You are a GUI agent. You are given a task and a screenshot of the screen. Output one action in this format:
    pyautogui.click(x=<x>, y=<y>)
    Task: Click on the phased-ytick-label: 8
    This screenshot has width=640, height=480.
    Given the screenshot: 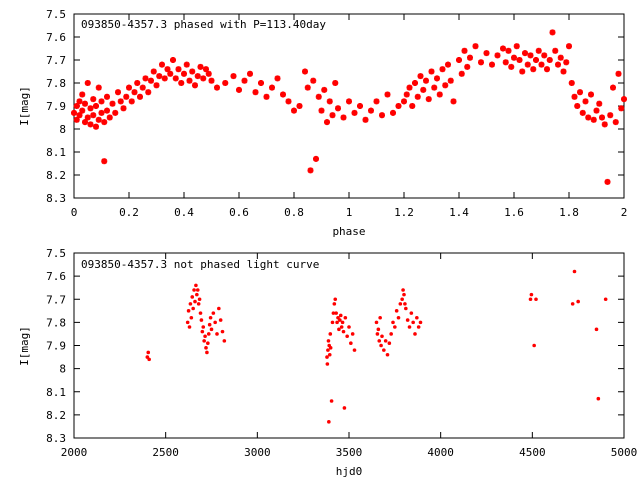 What is the action you would take?
    pyautogui.click(x=62, y=129)
    